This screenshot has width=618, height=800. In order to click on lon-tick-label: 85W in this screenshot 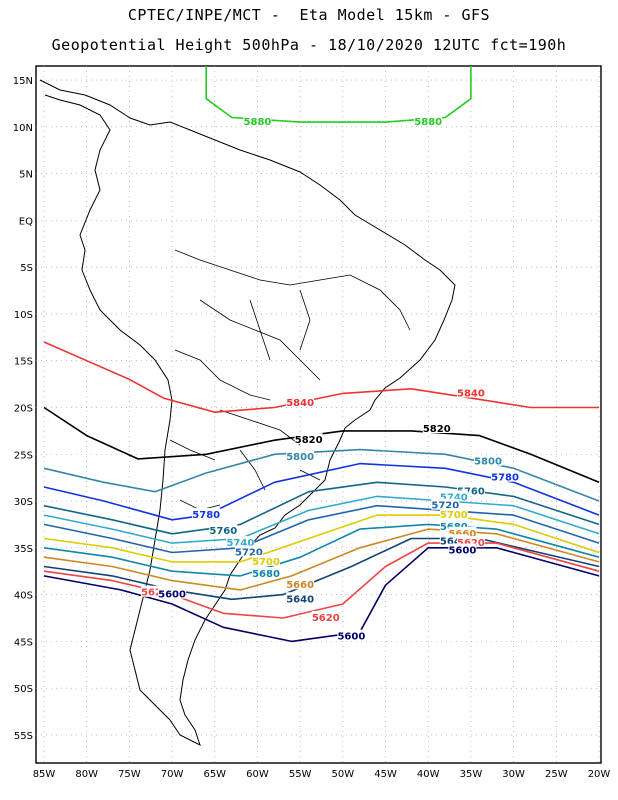, I will do `click(44, 774)`.